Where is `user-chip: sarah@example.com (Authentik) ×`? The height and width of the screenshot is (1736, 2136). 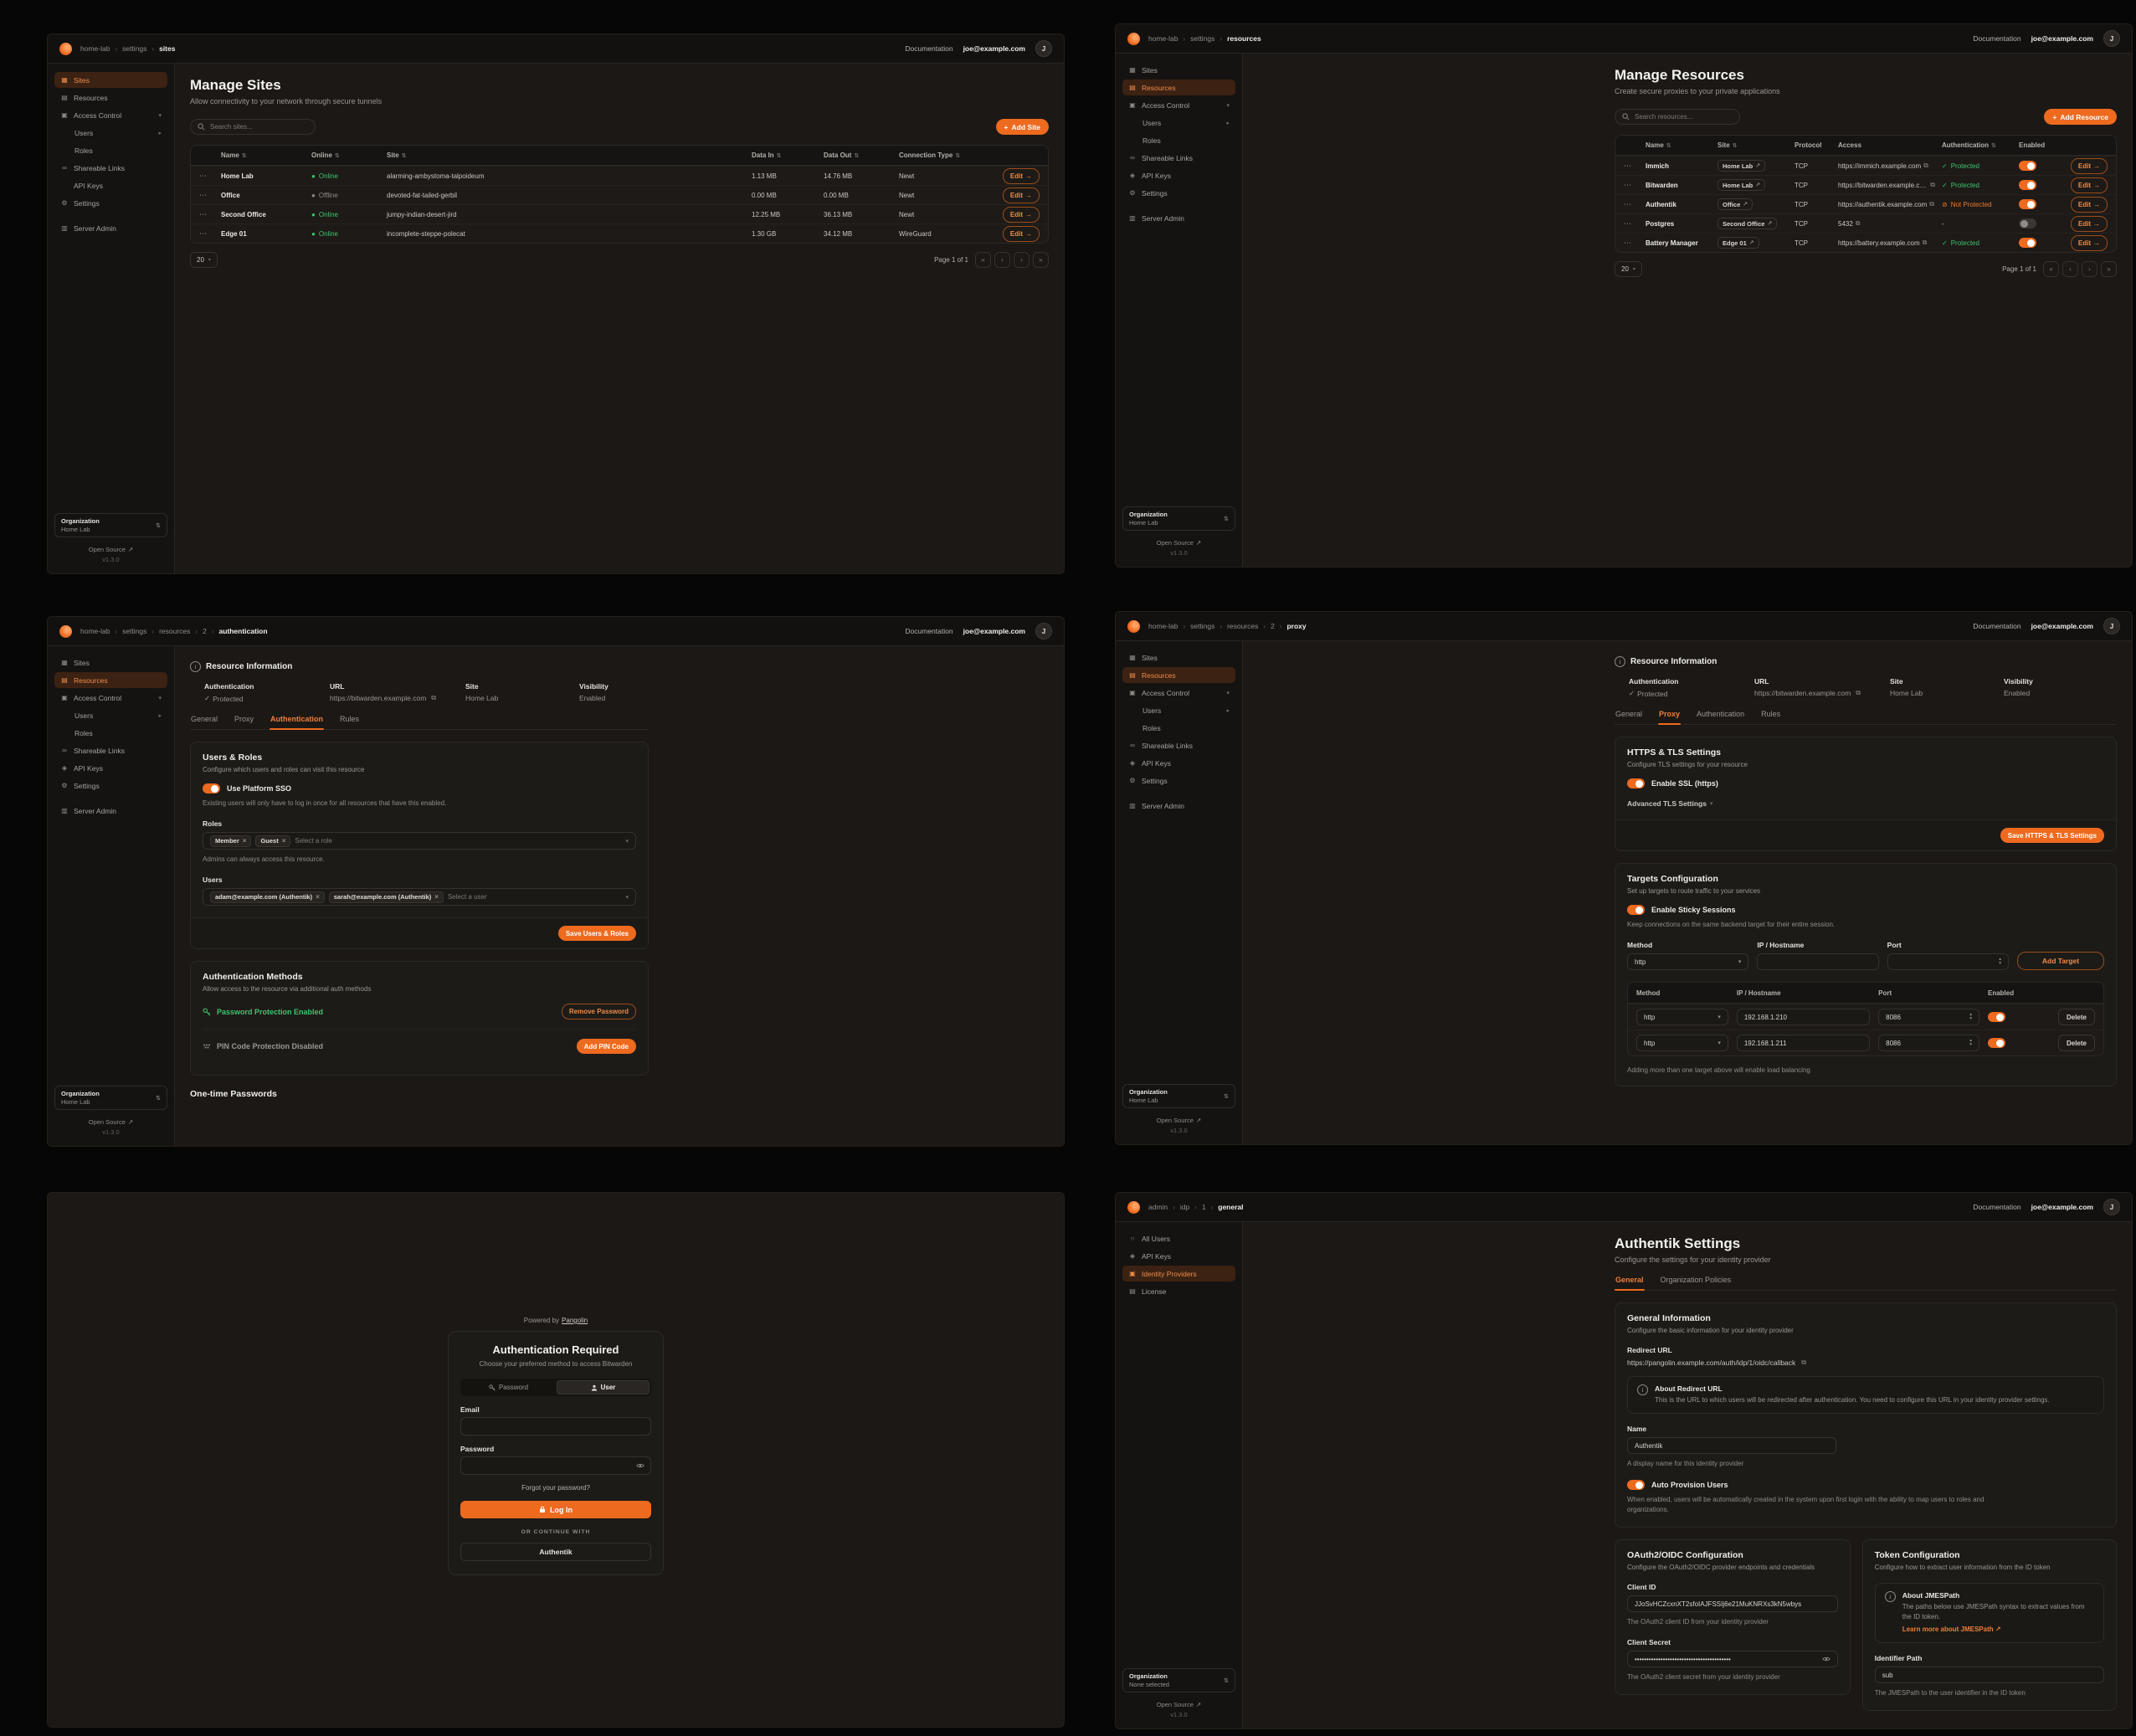 user-chip: sarah@example.com (Authentik) × is located at coordinates (386, 897).